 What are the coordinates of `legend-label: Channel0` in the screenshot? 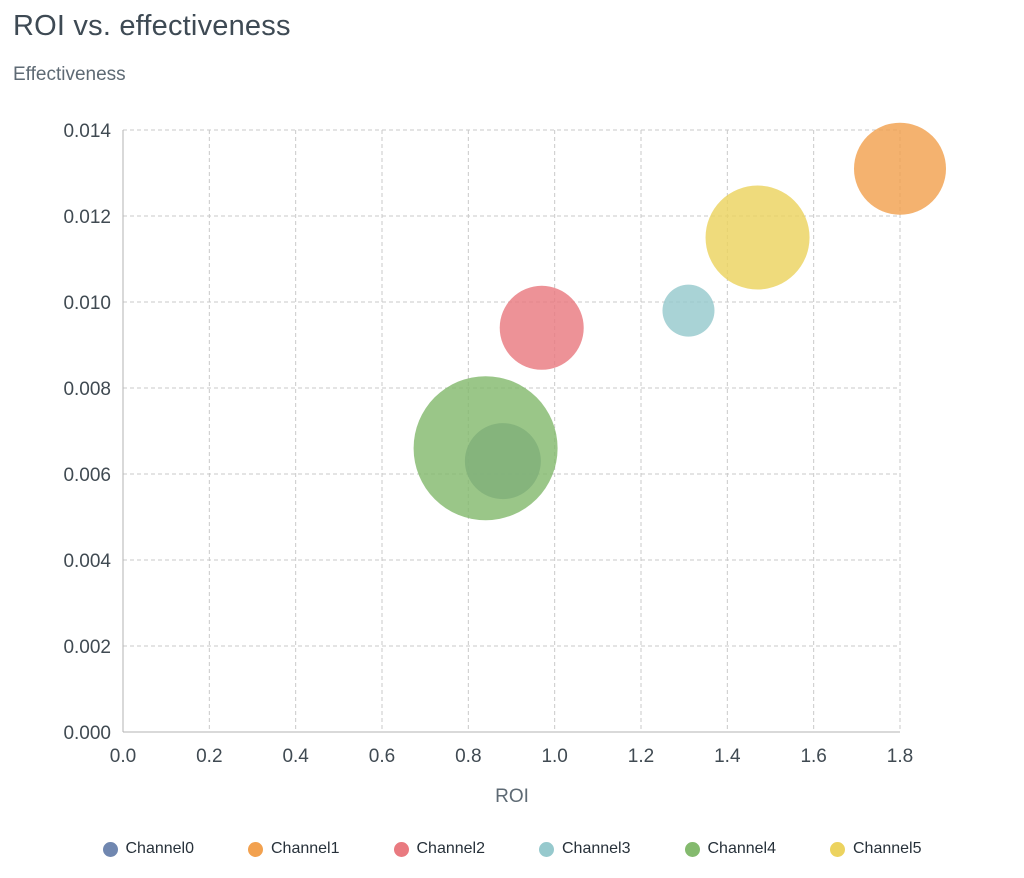 It's located at (160, 848).